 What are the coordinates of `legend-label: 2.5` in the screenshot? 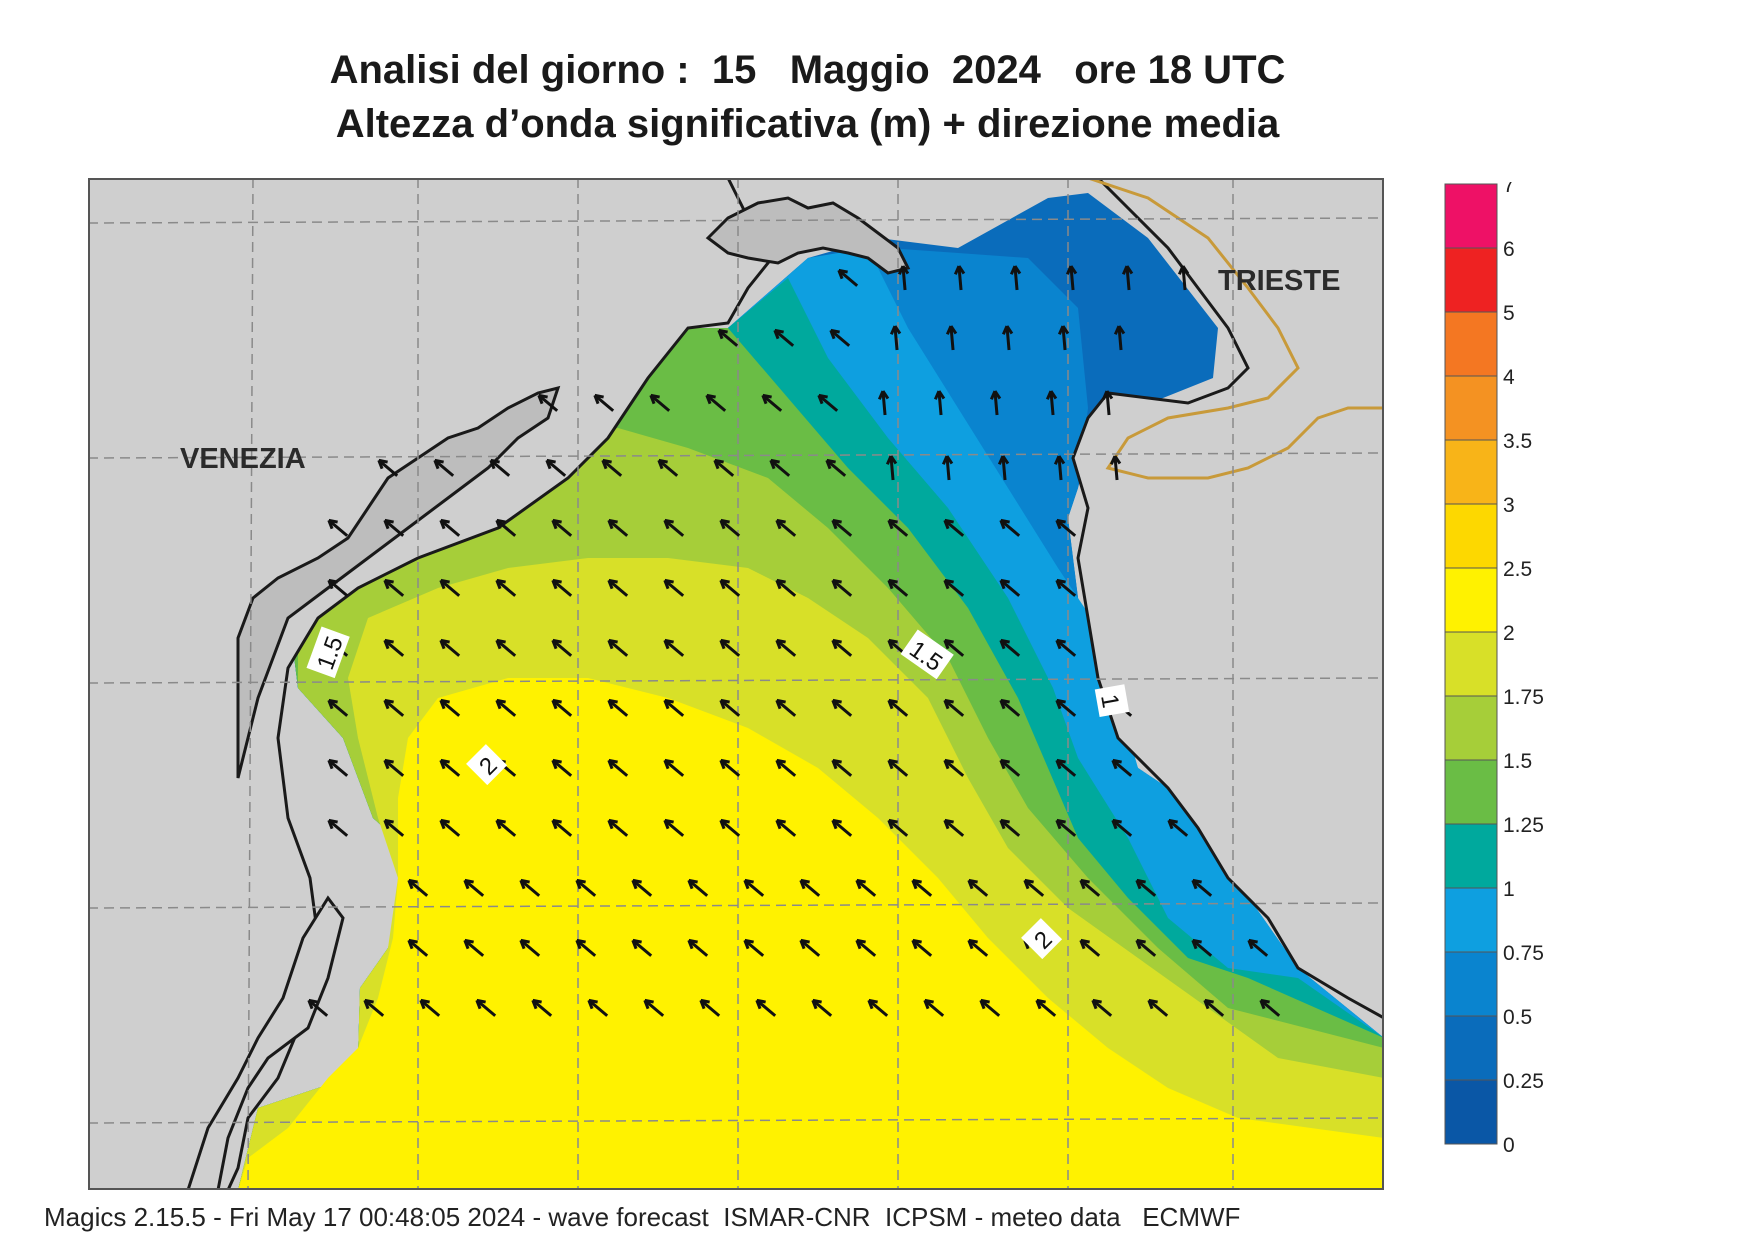 It's located at (1517, 569).